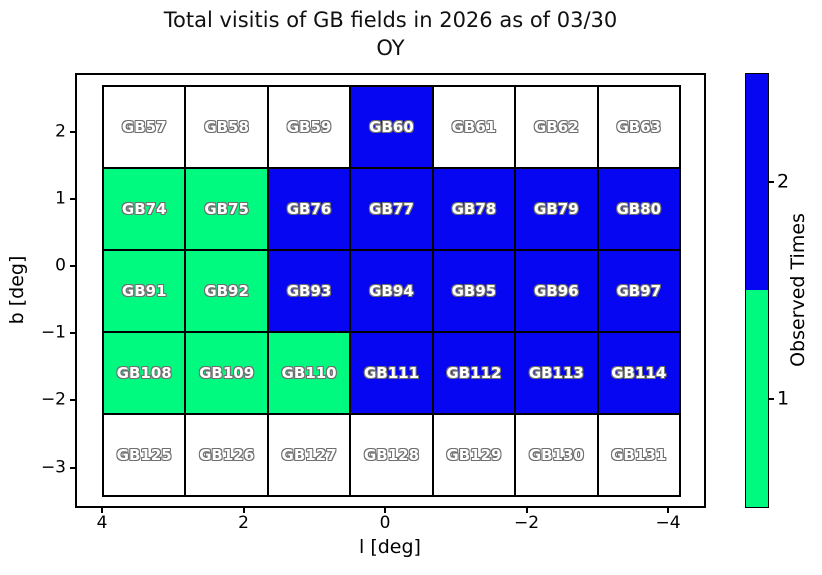 The width and height of the screenshot is (822, 575). I want to click on field-cell-gb111: GB111, so click(391, 373).